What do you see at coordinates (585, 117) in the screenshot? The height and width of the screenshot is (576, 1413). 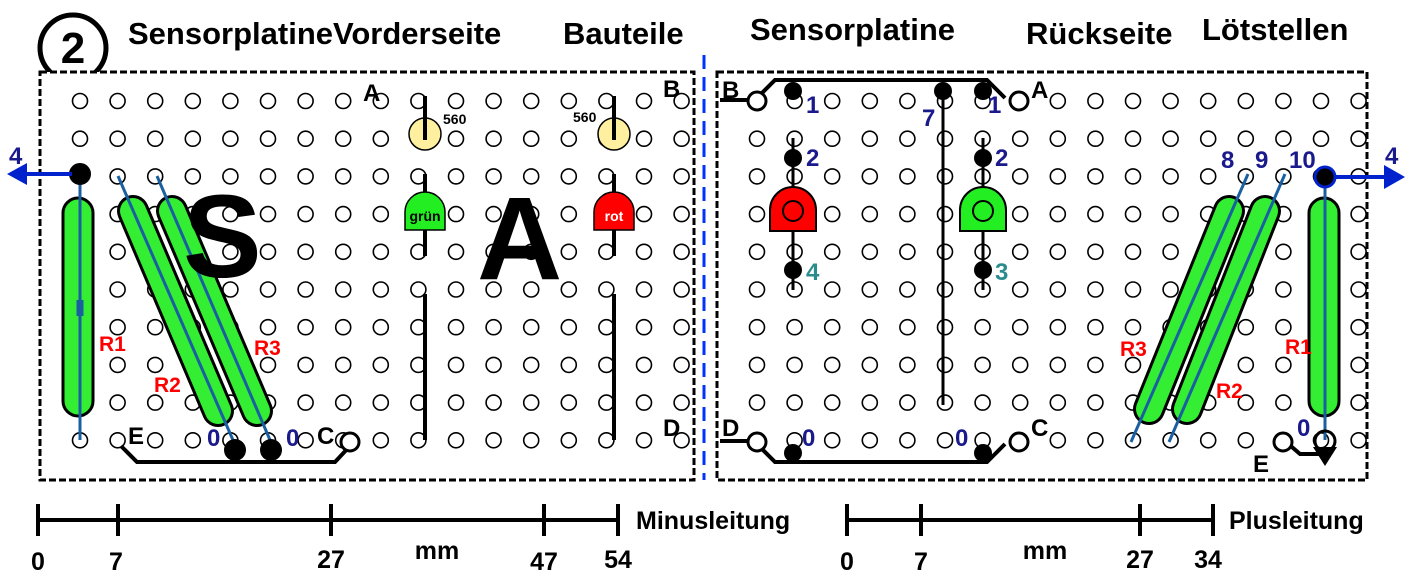 I see `front-resistor-value-2: 560` at bounding box center [585, 117].